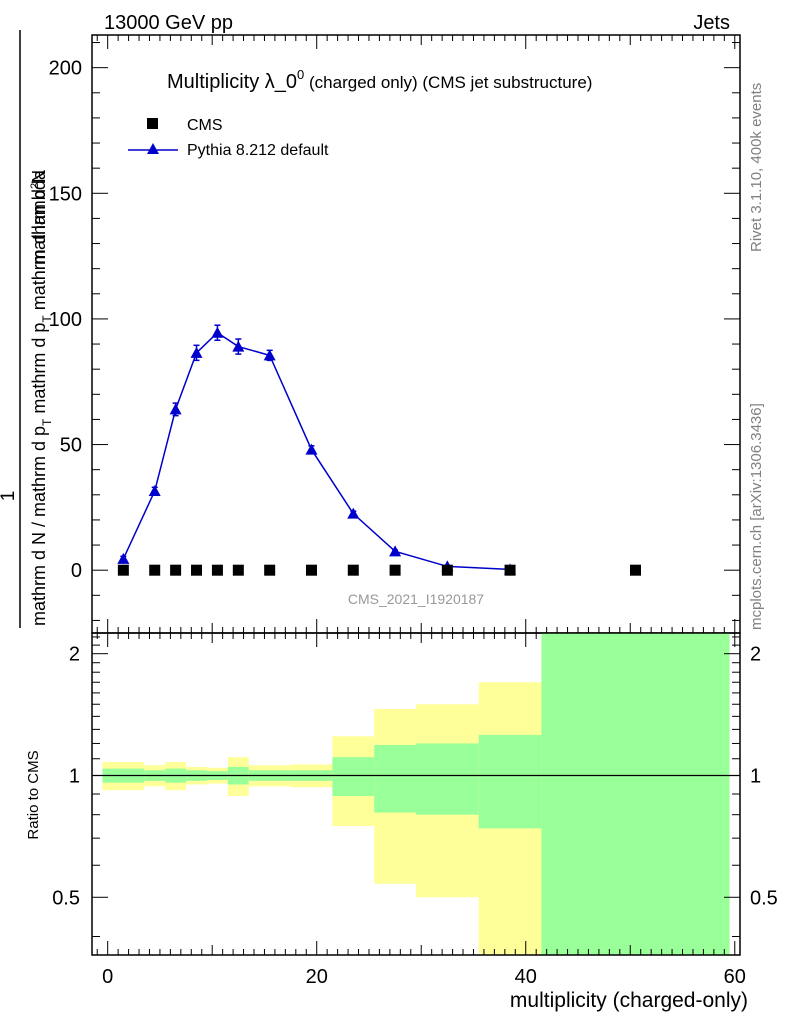  What do you see at coordinates (33, 794) in the screenshot?
I see `ratio-ylabel: Ratio to CMS` at bounding box center [33, 794].